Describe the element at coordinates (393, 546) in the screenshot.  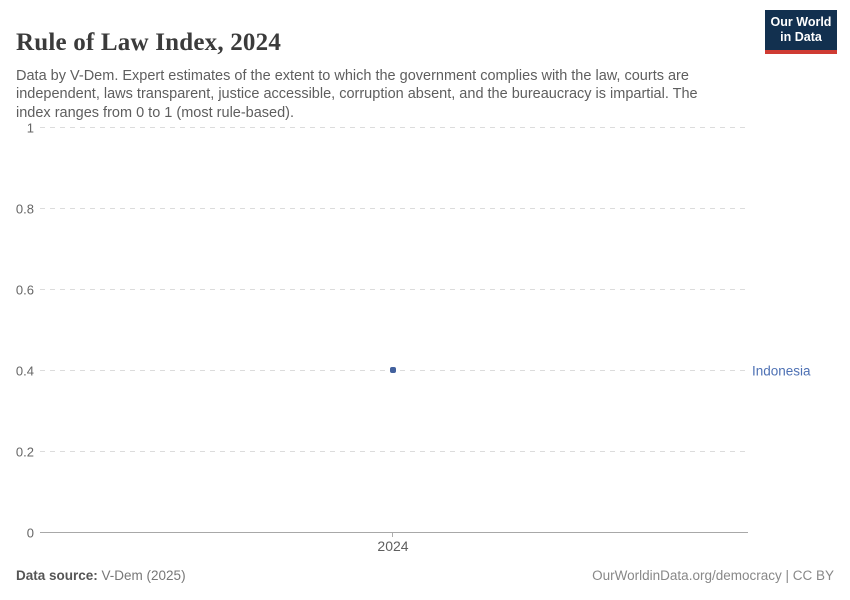
I see `x-axis-tick-label: 2024` at that location.